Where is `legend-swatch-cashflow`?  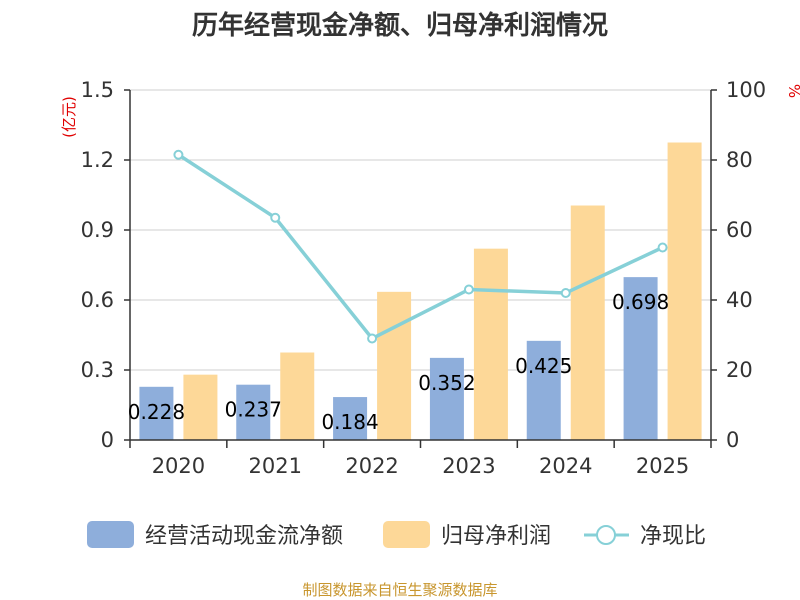
legend-swatch-cashflow is located at coordinates (110, 534).